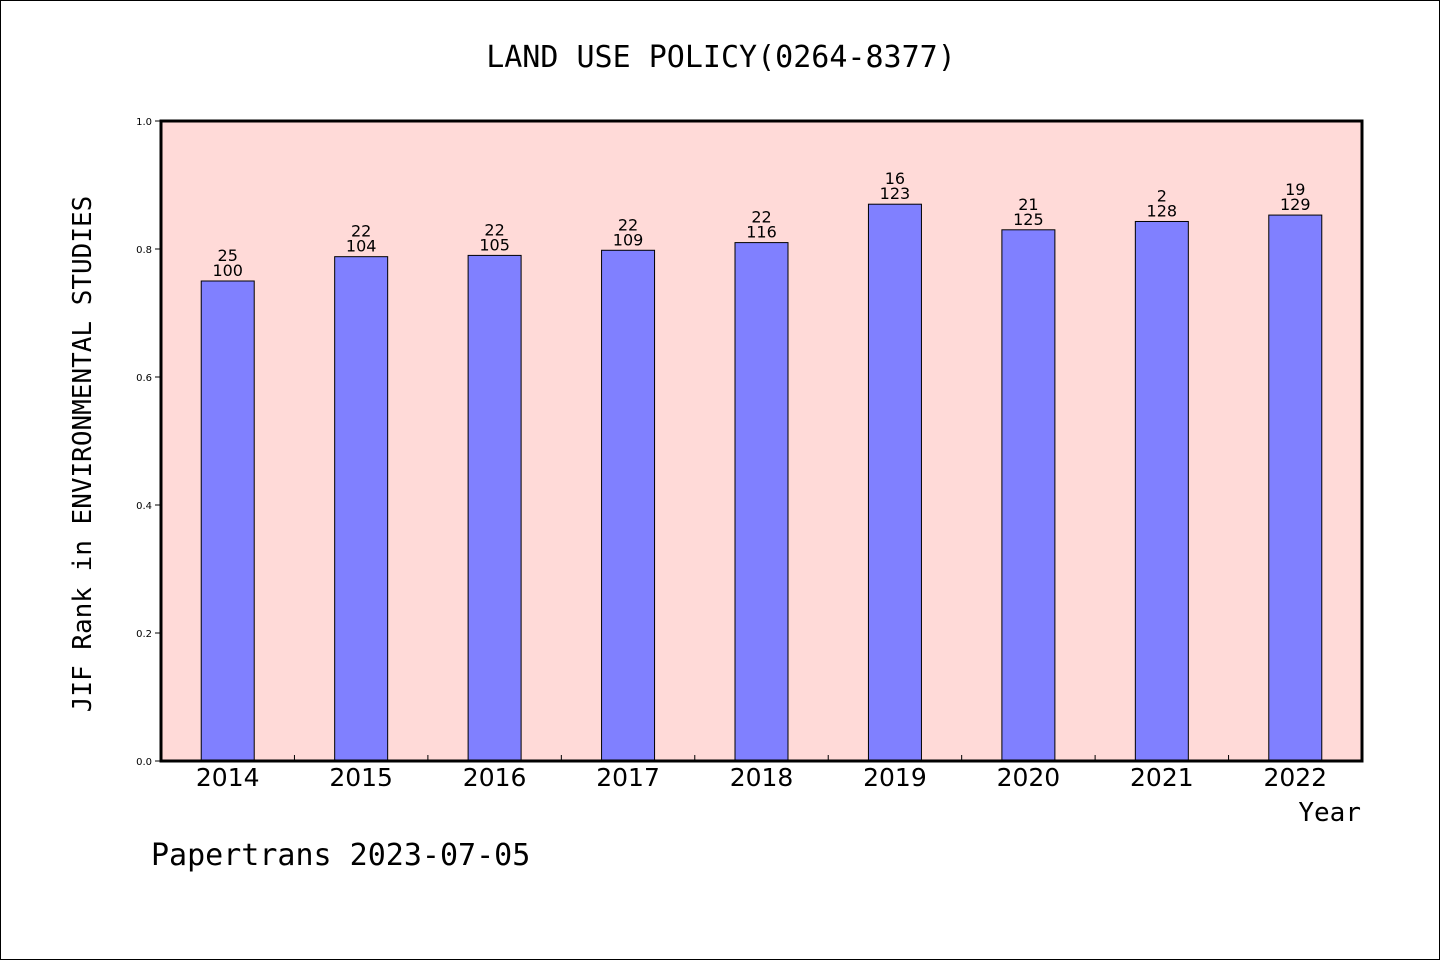 This screenshot has height=961, width=1440. Describe the element at coordinates (1295, 777) in the screenshot. I see `x-tick-label: 2022` at that location.